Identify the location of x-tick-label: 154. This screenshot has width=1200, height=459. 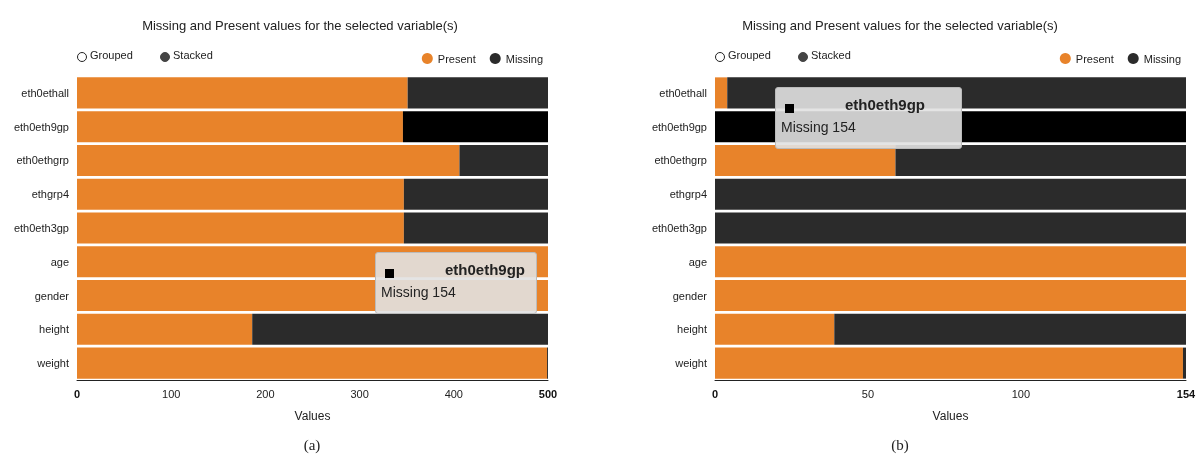
(1186, 393).